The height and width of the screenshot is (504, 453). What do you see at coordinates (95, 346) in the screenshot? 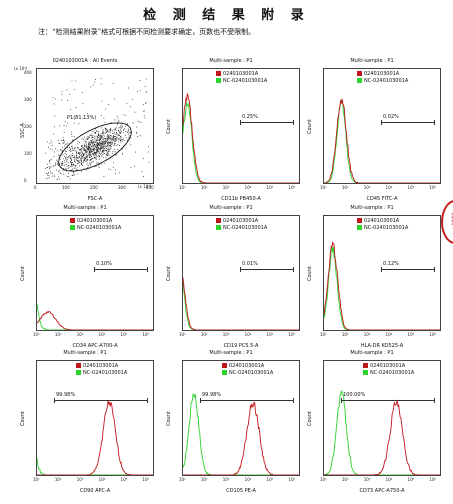
I see `histogram-x-label: CD34 APC-A700-A` at bounding box center [95, 346].